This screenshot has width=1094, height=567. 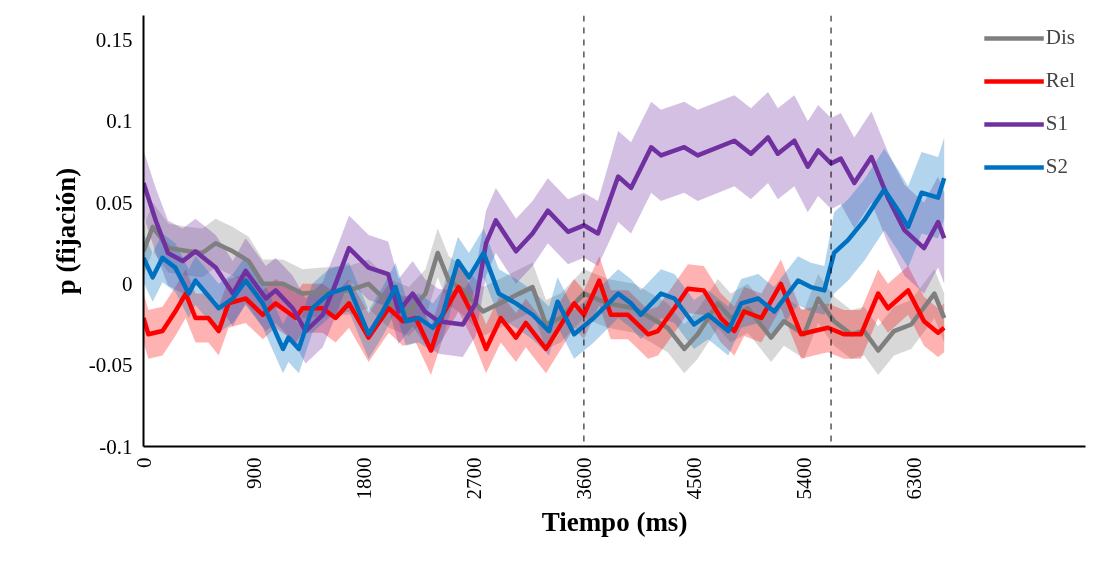 What do you see at coordinates (1056, 166) in the screenshot?
I see `legend-label: S2` at bounding box center [1056, 166].